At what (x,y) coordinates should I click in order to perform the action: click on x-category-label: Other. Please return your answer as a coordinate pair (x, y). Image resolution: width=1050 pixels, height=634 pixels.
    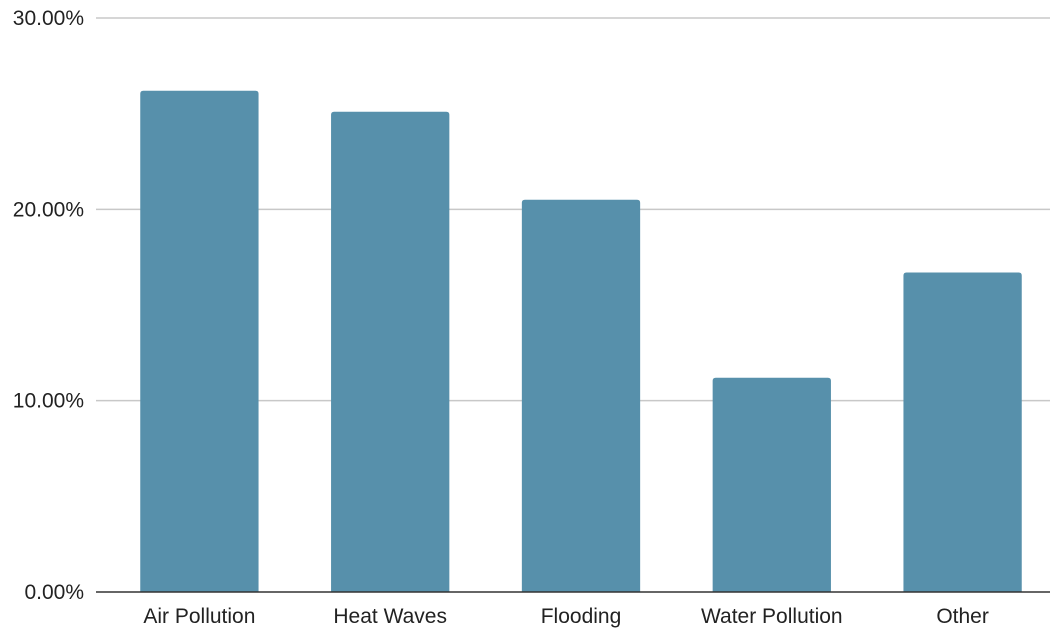
    Looking at the image, I should click on (962, 616).